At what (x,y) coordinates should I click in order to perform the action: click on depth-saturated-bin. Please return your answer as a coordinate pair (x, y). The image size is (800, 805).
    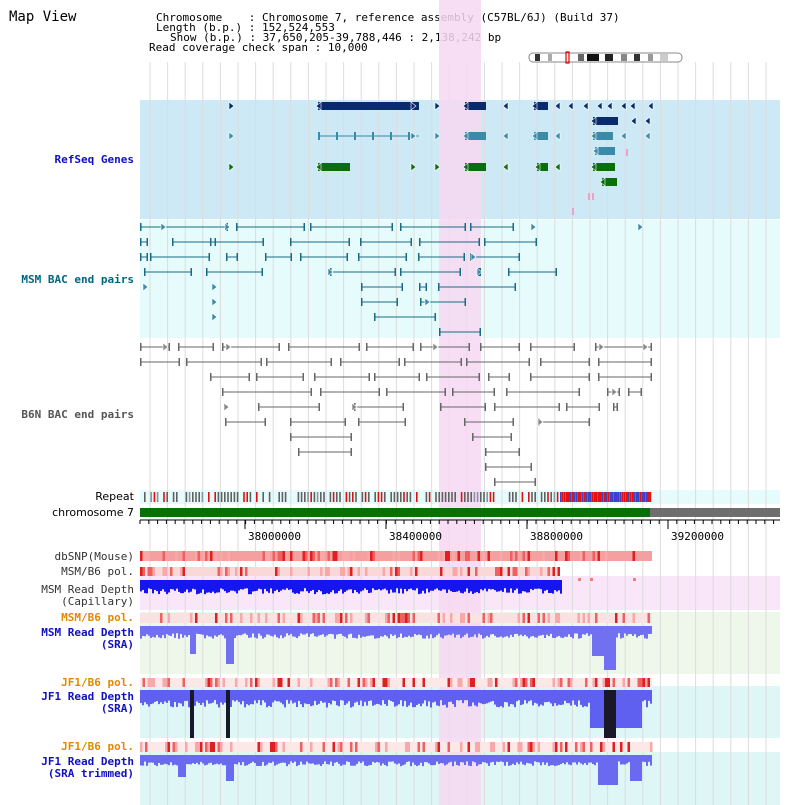
    Looking at the image, I should click on (228, 714).